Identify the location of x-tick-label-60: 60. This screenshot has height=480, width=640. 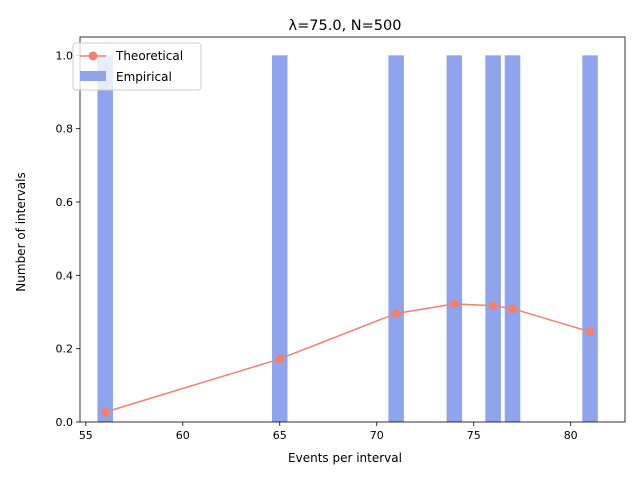
(183, 435).